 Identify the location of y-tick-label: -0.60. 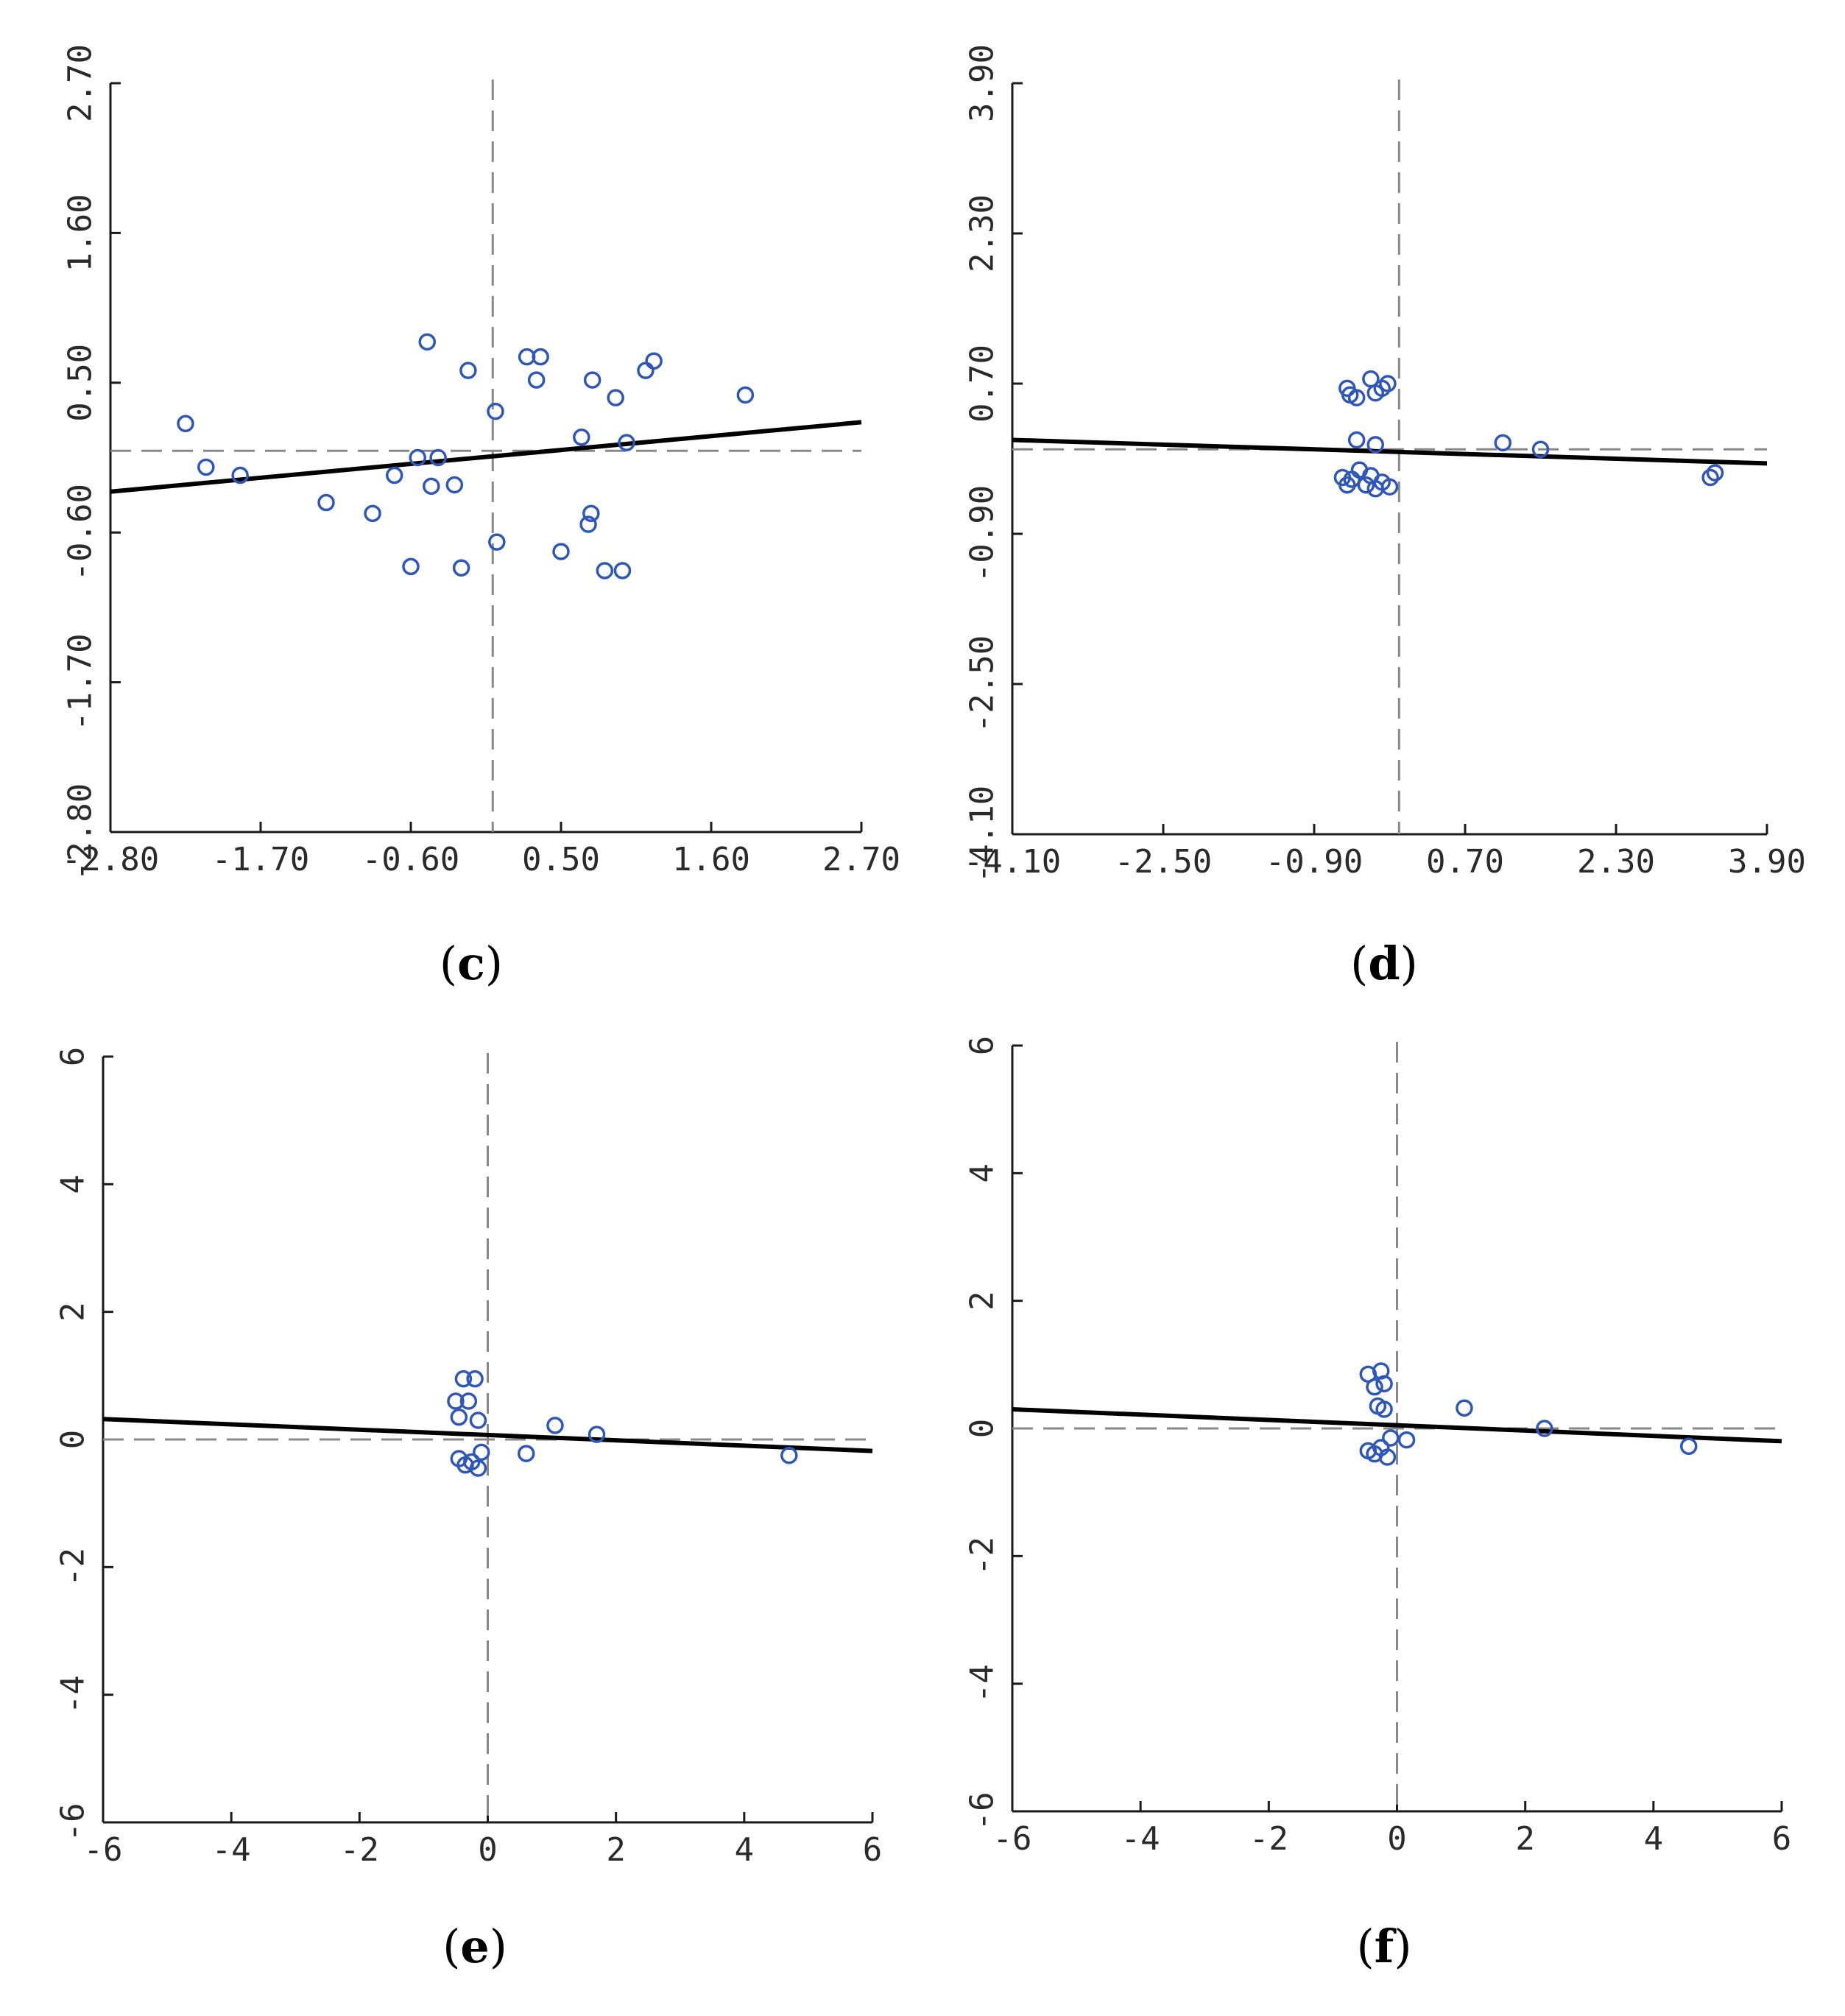
(80, 532).